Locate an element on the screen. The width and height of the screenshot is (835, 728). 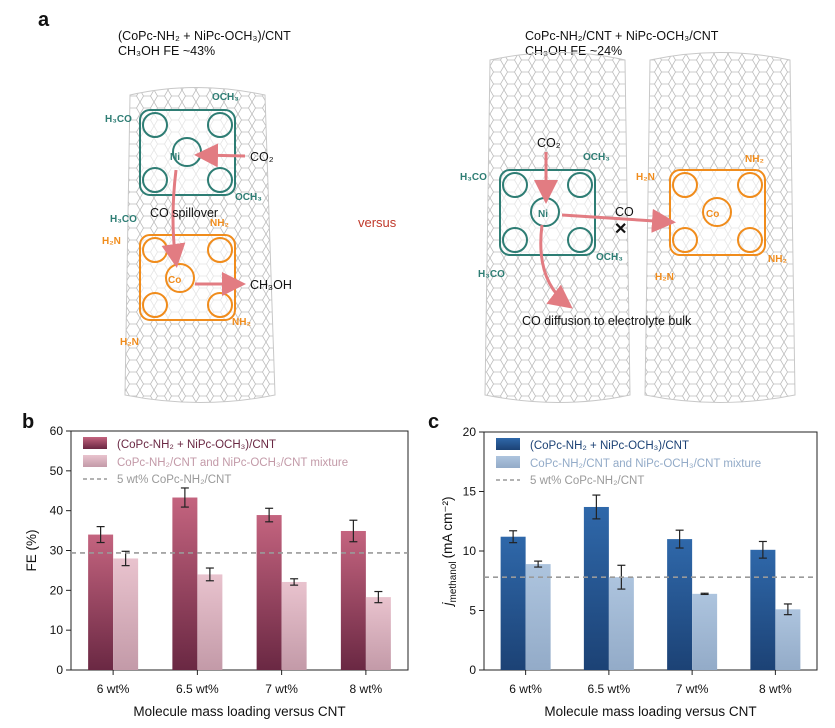
co-label-right: Co is located at coordinates (712, 214).